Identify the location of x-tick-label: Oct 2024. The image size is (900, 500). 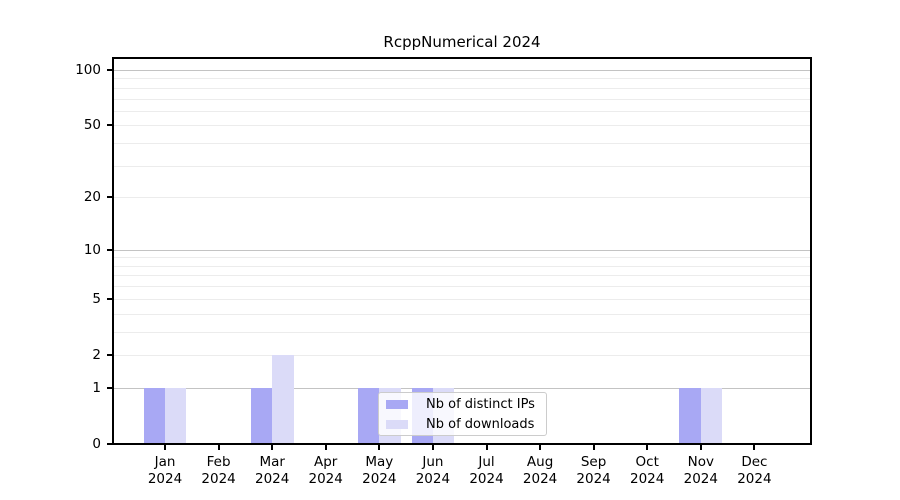
(647, 470).